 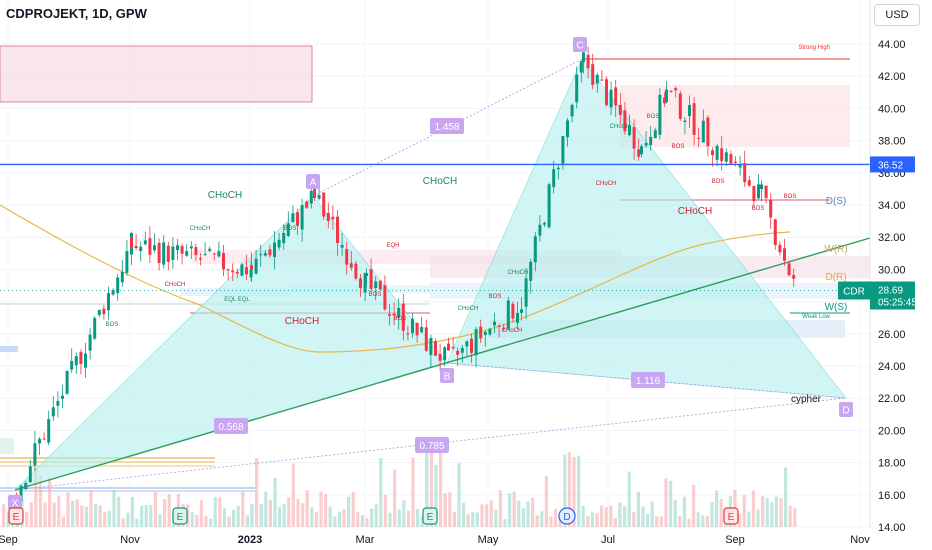 What do you see at coordinates (230, 427) in the screenshot?
I see `ratio-label: 0.568` at bounding box center [230, 427].